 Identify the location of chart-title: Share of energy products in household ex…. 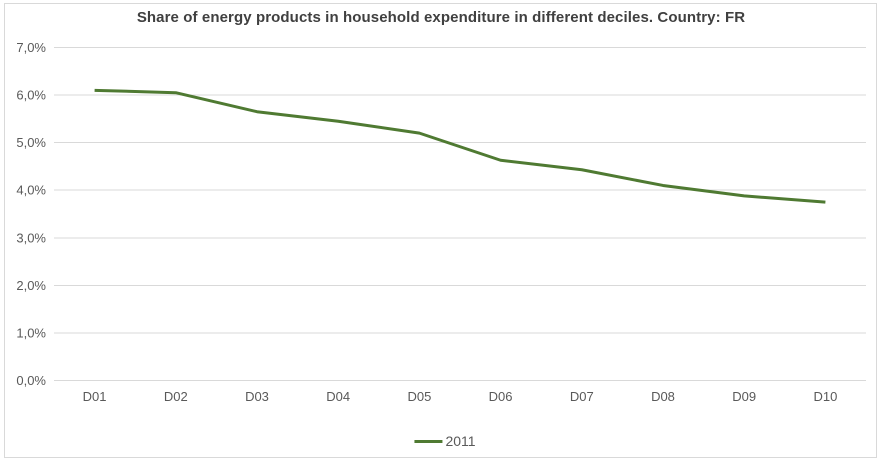
(441, 17).